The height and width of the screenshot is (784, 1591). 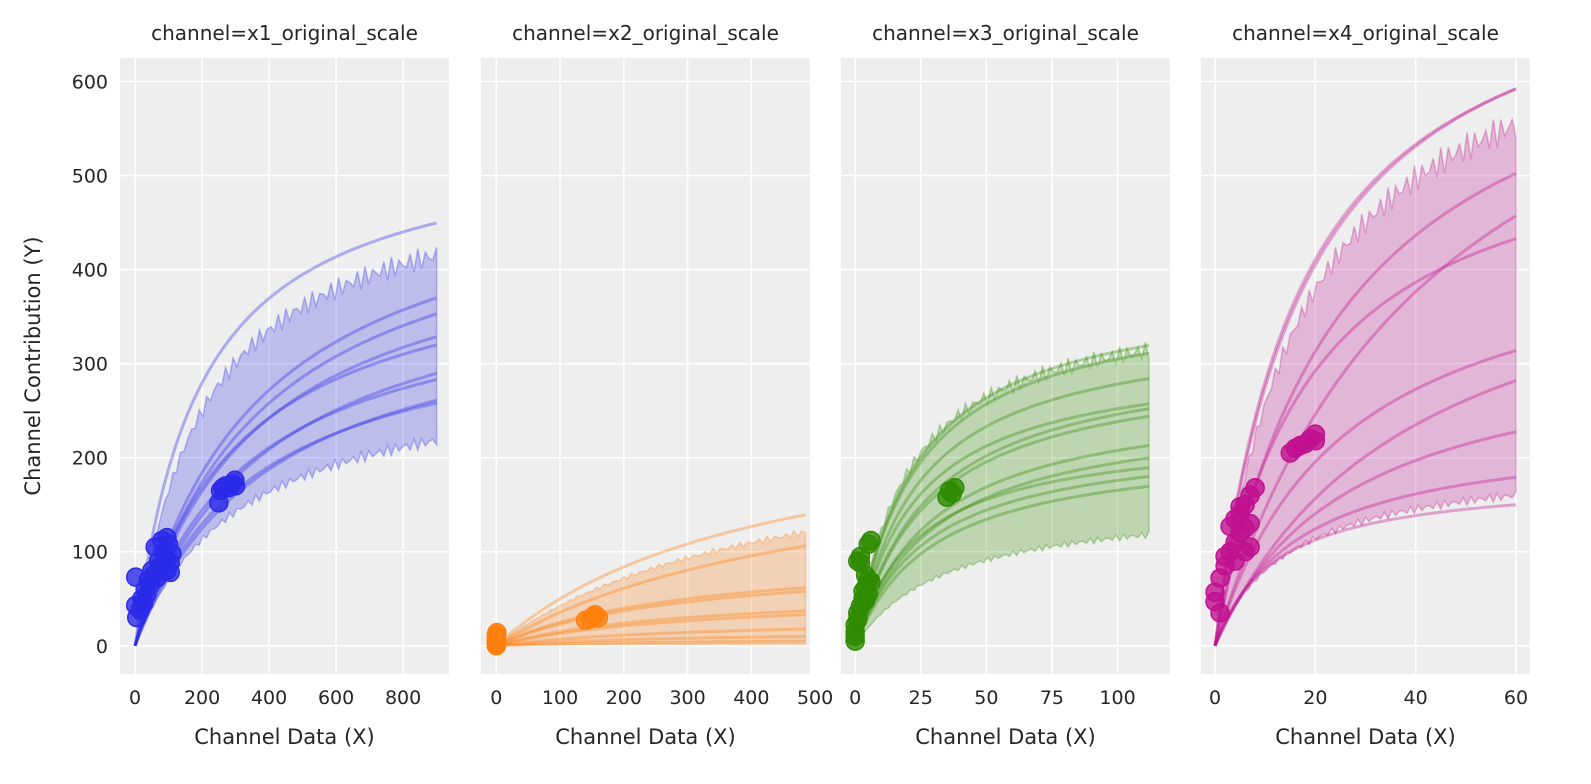 What do you see at coordinates (1005, 33) in the screenshot?
I see `panel-title: channel=x3_original_scale` at bounding box center [1005, 33].